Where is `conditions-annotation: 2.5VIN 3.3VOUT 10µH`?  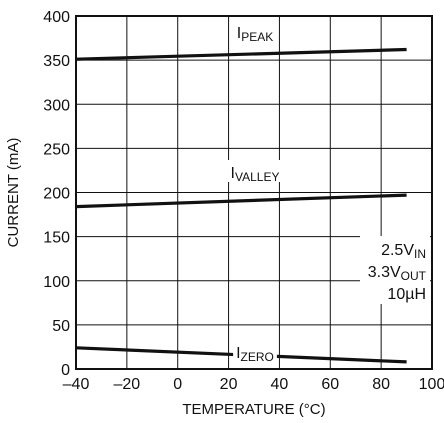 conditions-annotation: 2.5VIN 3.3VOUT 10µH is located at coordinates (395, 270).